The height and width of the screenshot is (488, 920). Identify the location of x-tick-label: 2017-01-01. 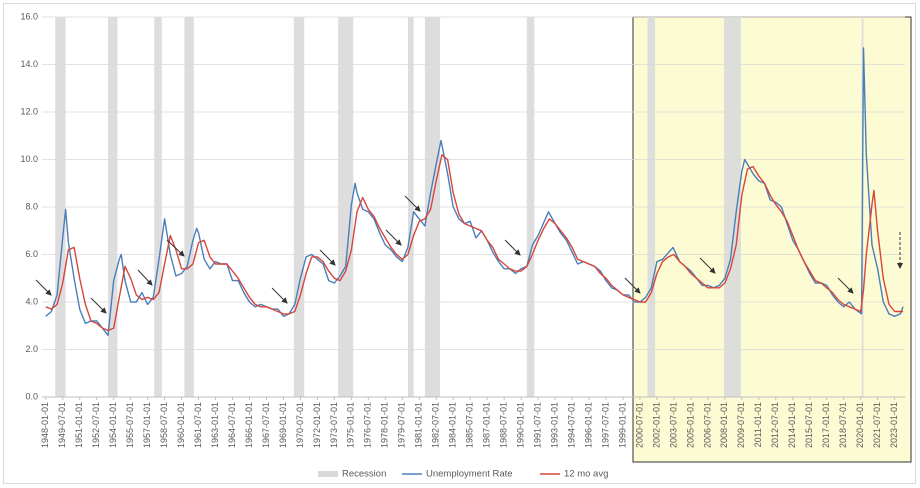
(826, 425).